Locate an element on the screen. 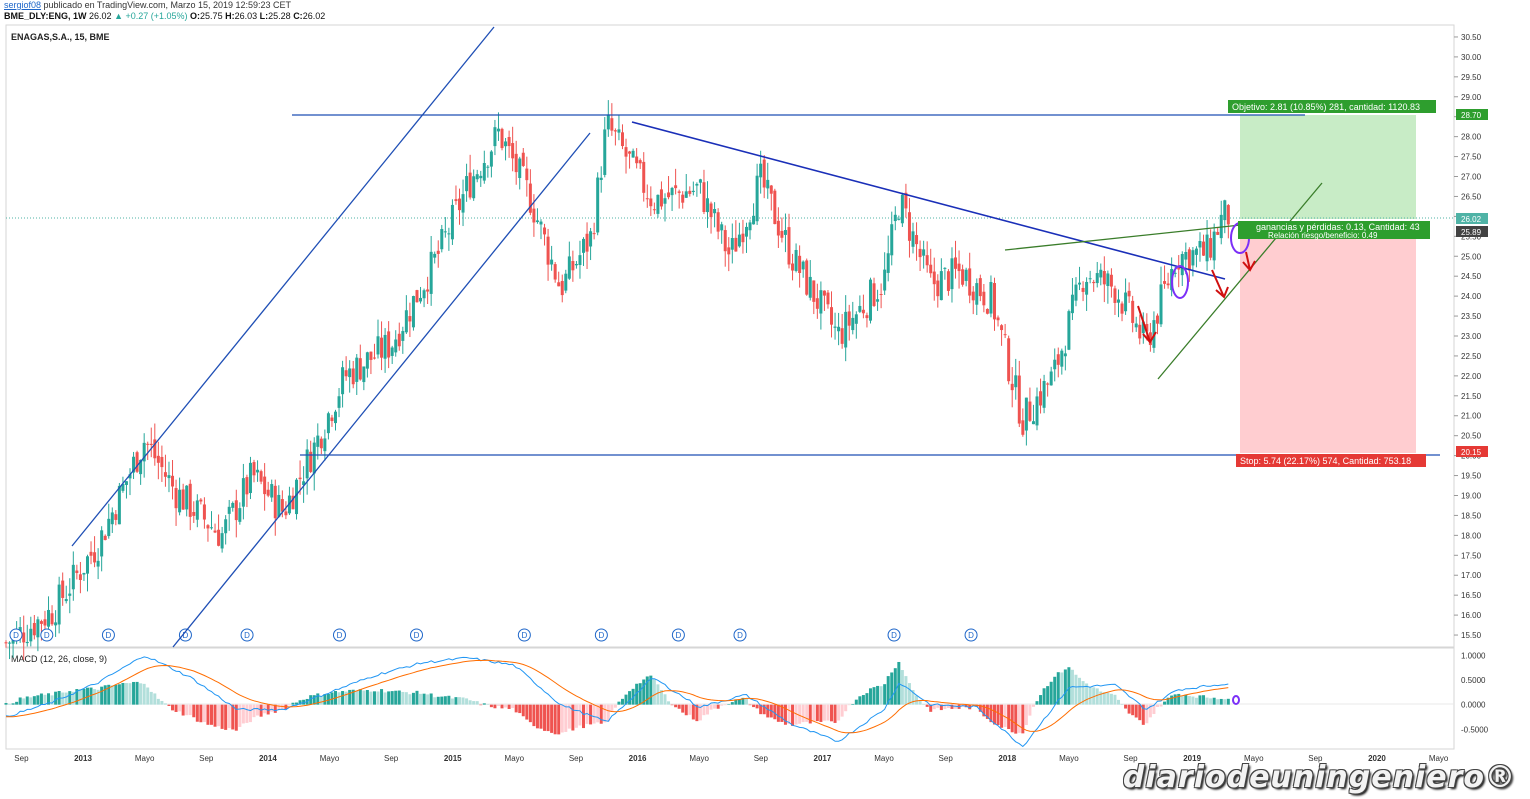  downtrend-line is located at coordinates (928, 200).